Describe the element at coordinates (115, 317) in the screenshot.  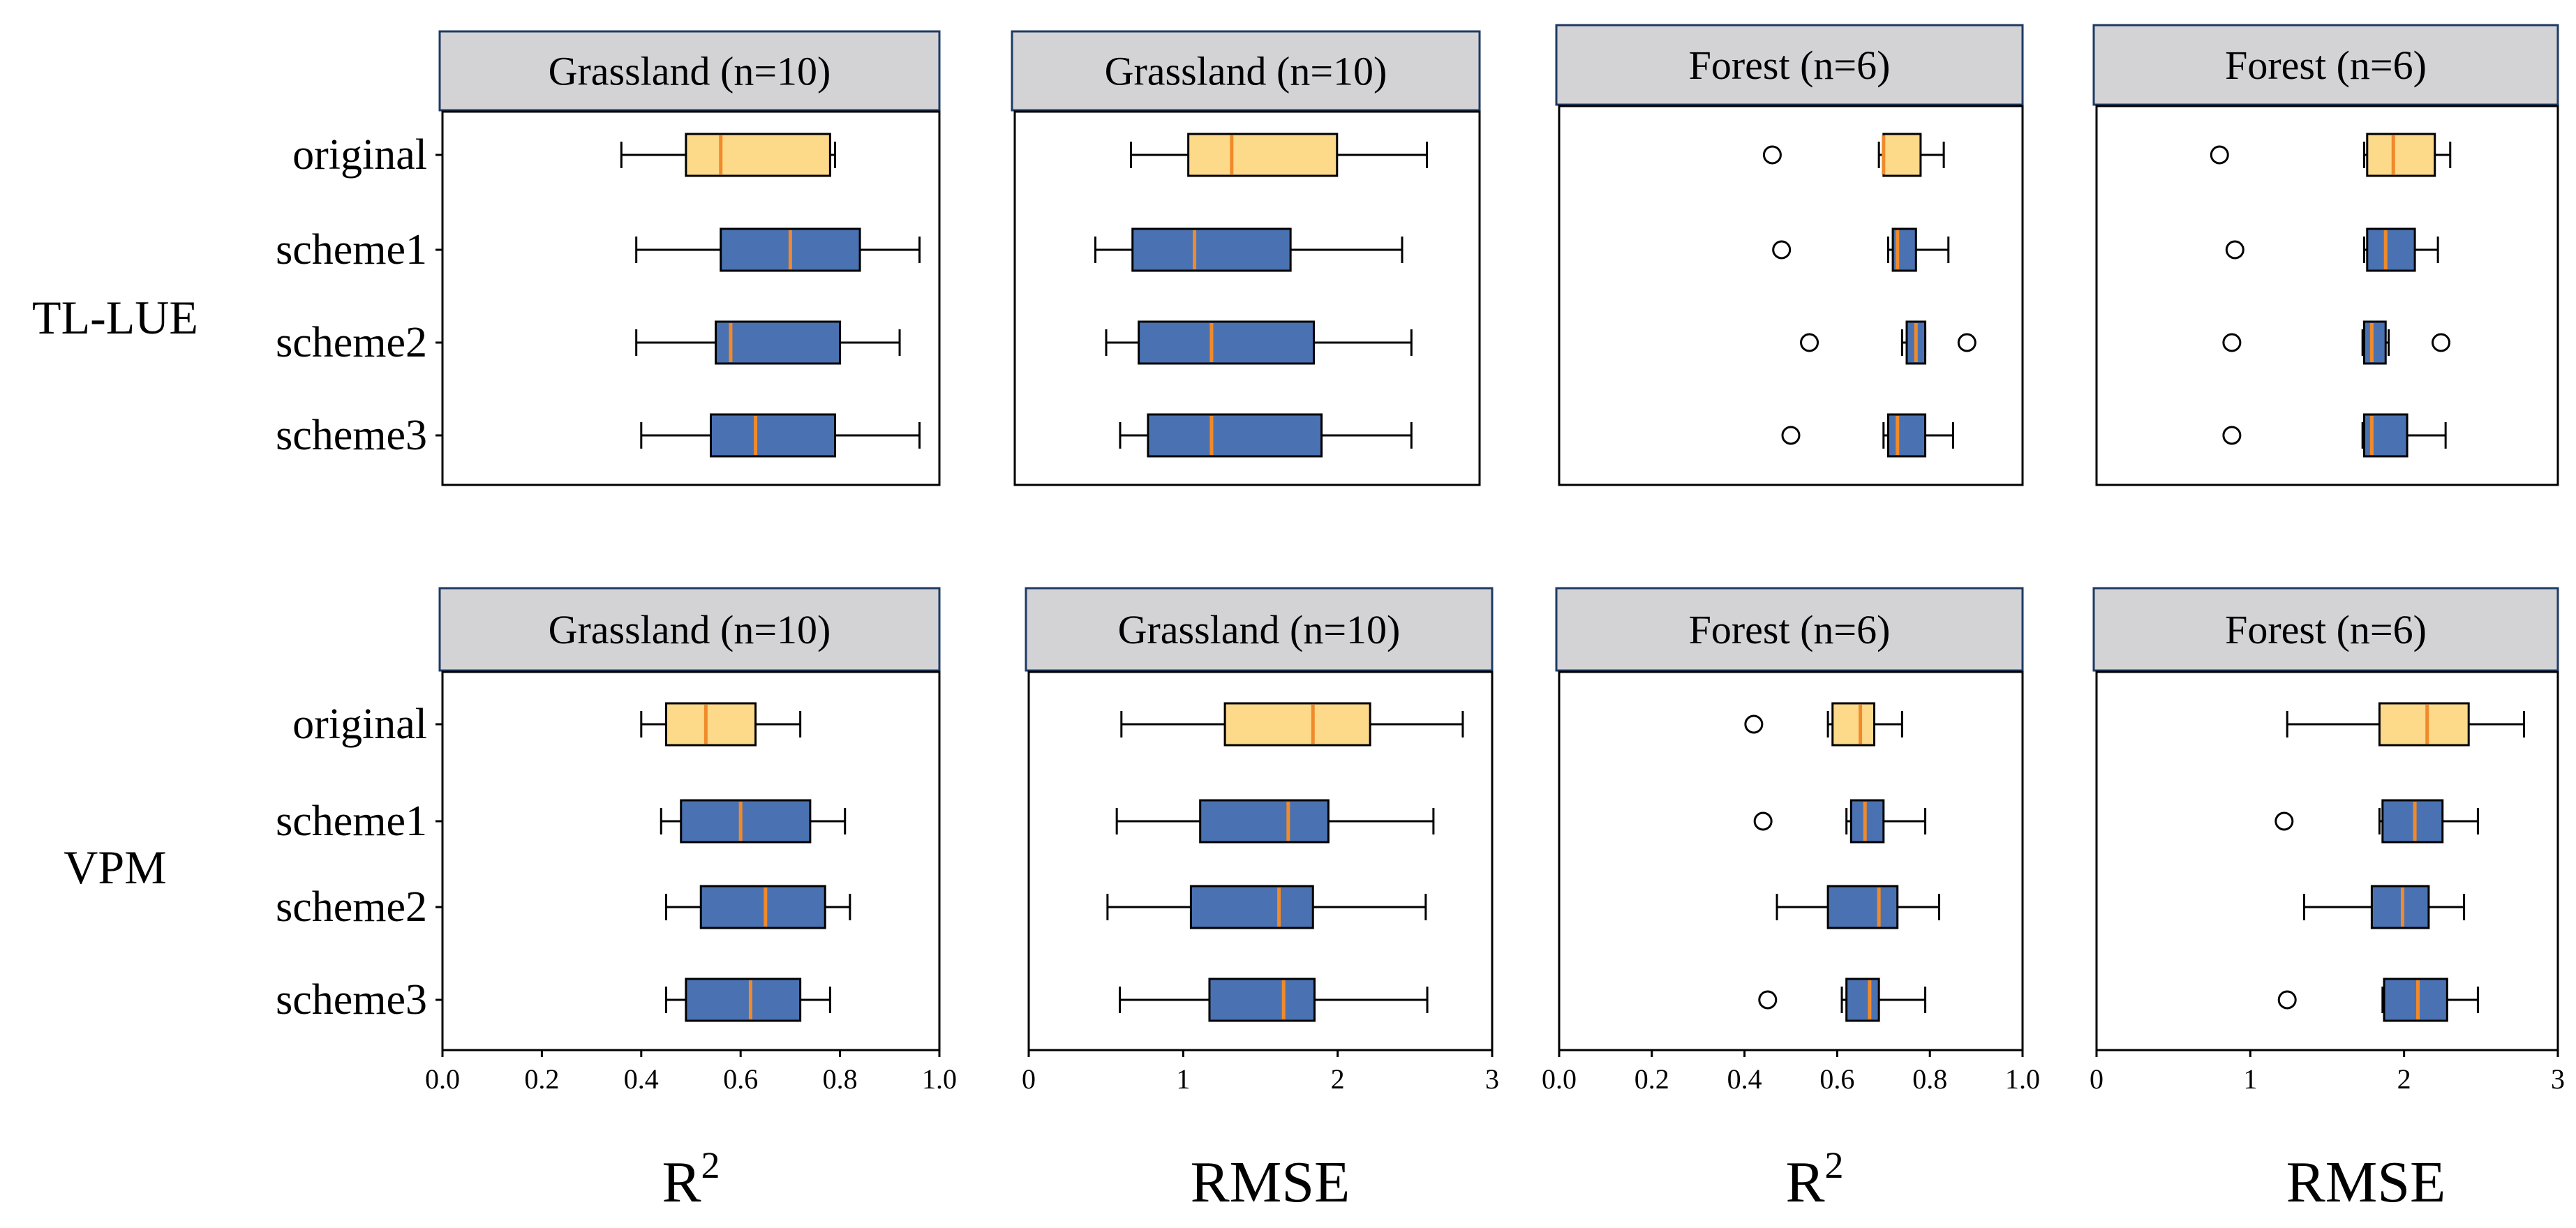
I see `row-label-tl-lue: TL-LUE` at that location.